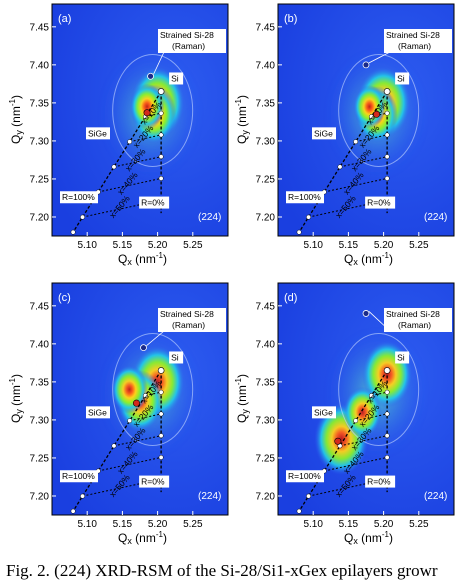  What do you see at coordinates (40, 458) in the screenshot?
I see `y-tick-label: 7.25` at bounding box center [40, 458].